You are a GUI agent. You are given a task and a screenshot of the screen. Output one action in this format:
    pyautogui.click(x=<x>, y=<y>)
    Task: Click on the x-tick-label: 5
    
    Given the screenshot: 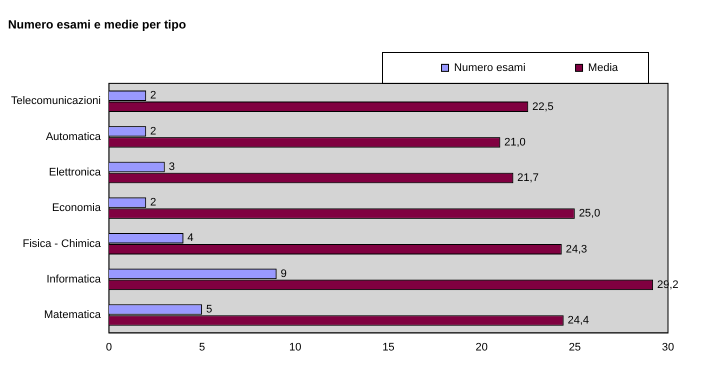 What is the action you would take?
    pyautogui.click(x=202, y=347)
    